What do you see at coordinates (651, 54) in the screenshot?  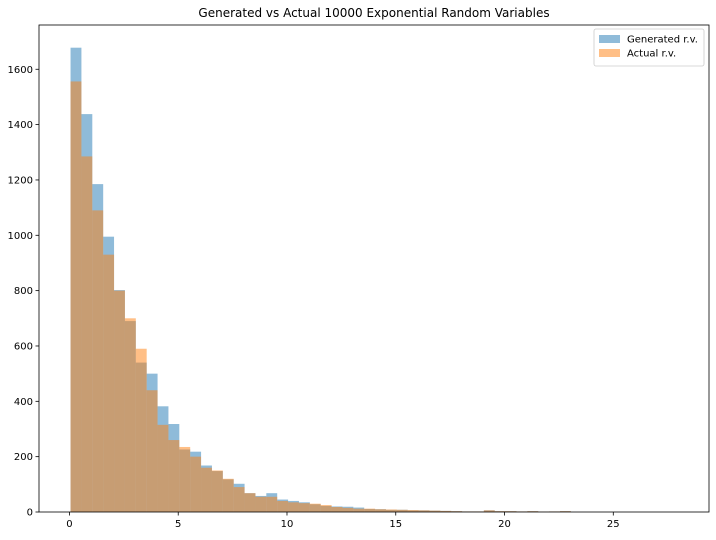 I see `legend-label: Actual r.v.` at bounding box center [651, 54].